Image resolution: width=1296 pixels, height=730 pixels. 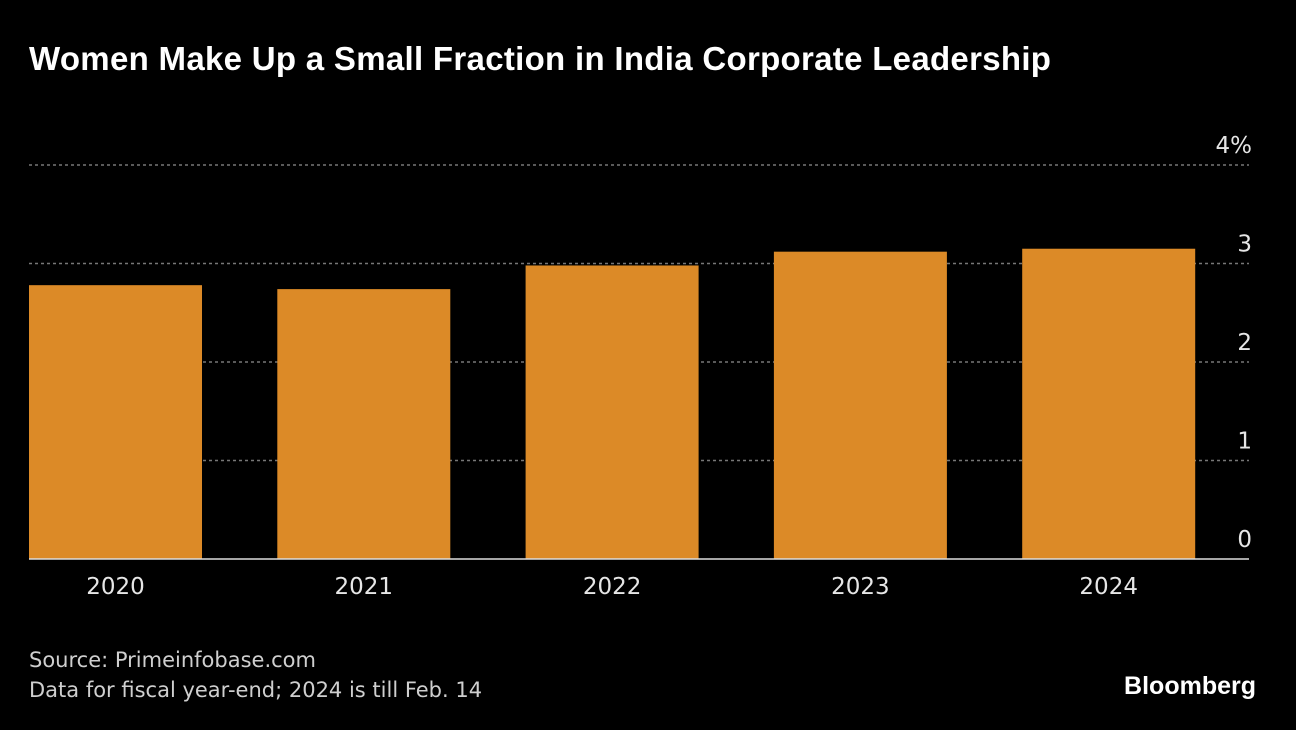 I want to click on x-tick-label: 2023, so click(x=860, y=587).